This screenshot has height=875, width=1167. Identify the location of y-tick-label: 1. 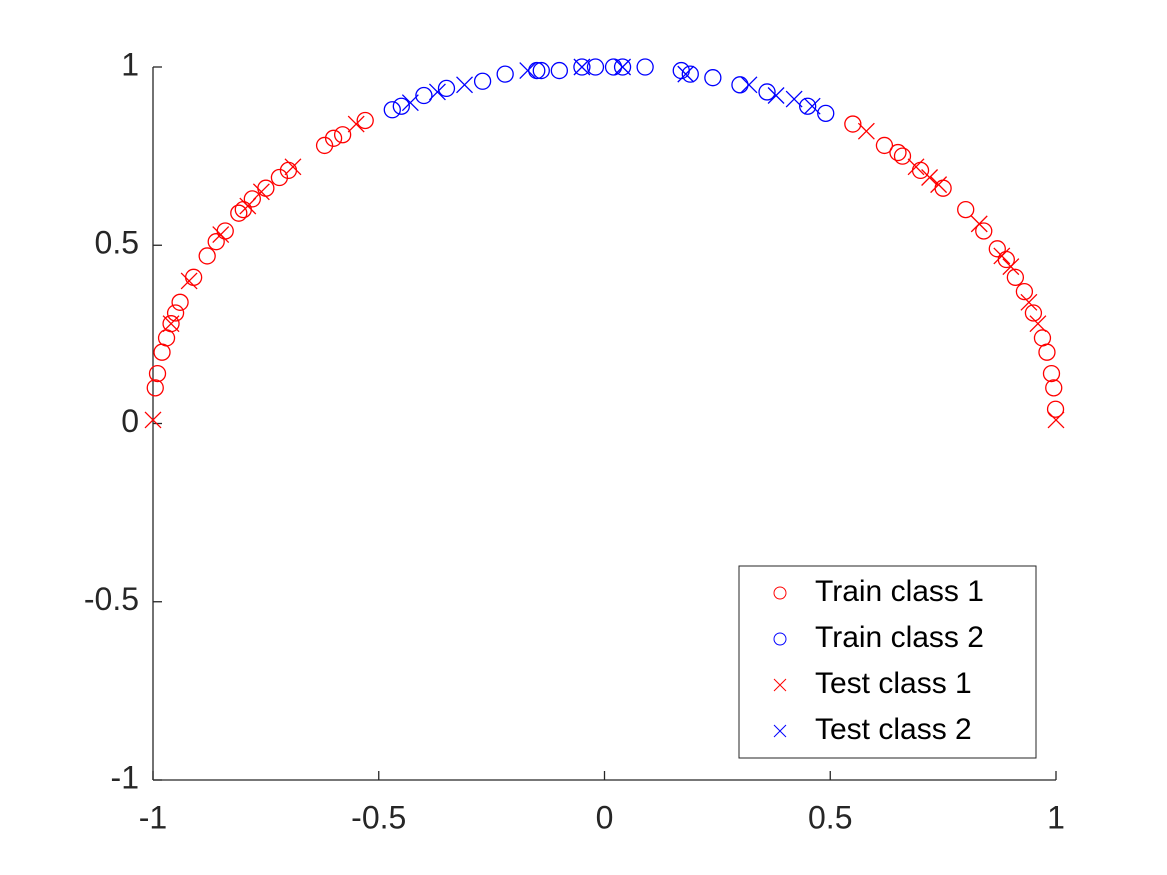
(130, 64).